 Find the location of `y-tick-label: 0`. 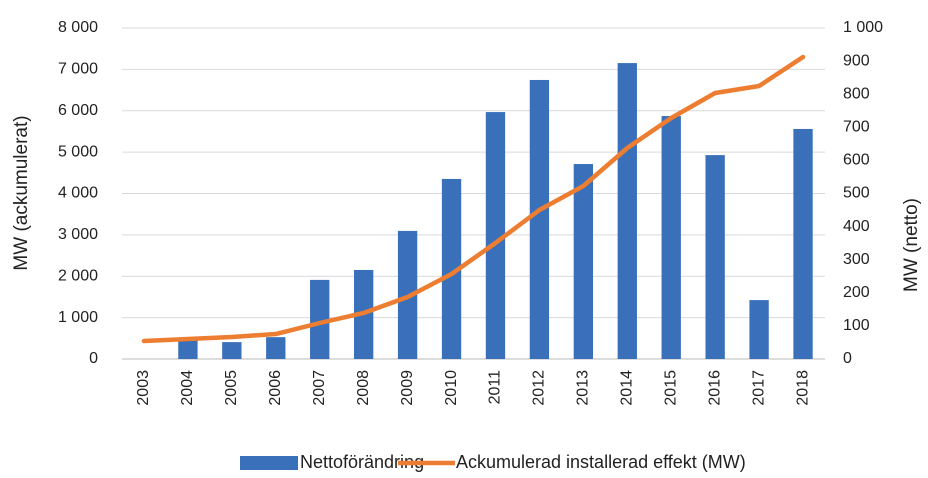

y-tick-label: 0 is located at coordinates (93, 358).